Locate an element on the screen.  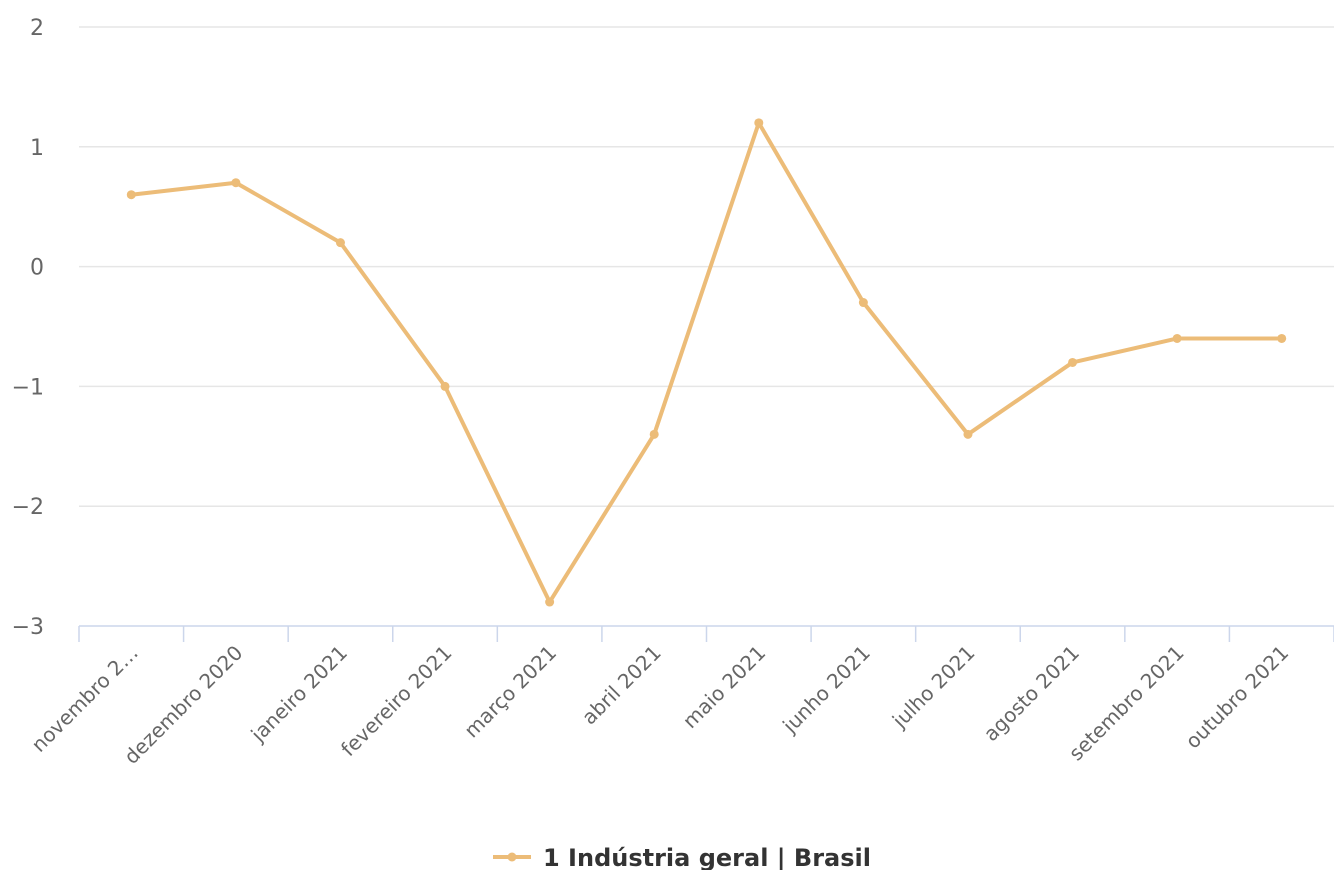
y-tick-label: −3 is located at coordinates (28, 627).